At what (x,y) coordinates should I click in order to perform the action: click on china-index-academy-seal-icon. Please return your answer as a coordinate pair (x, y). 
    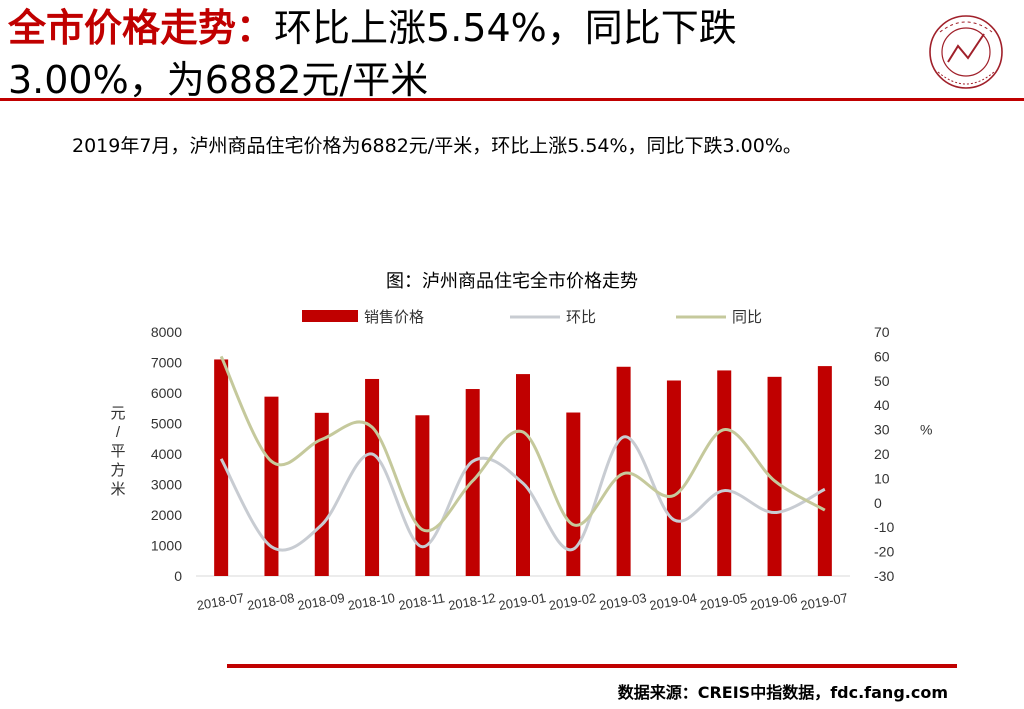
    Looking at the image, I should click on (966, 52).